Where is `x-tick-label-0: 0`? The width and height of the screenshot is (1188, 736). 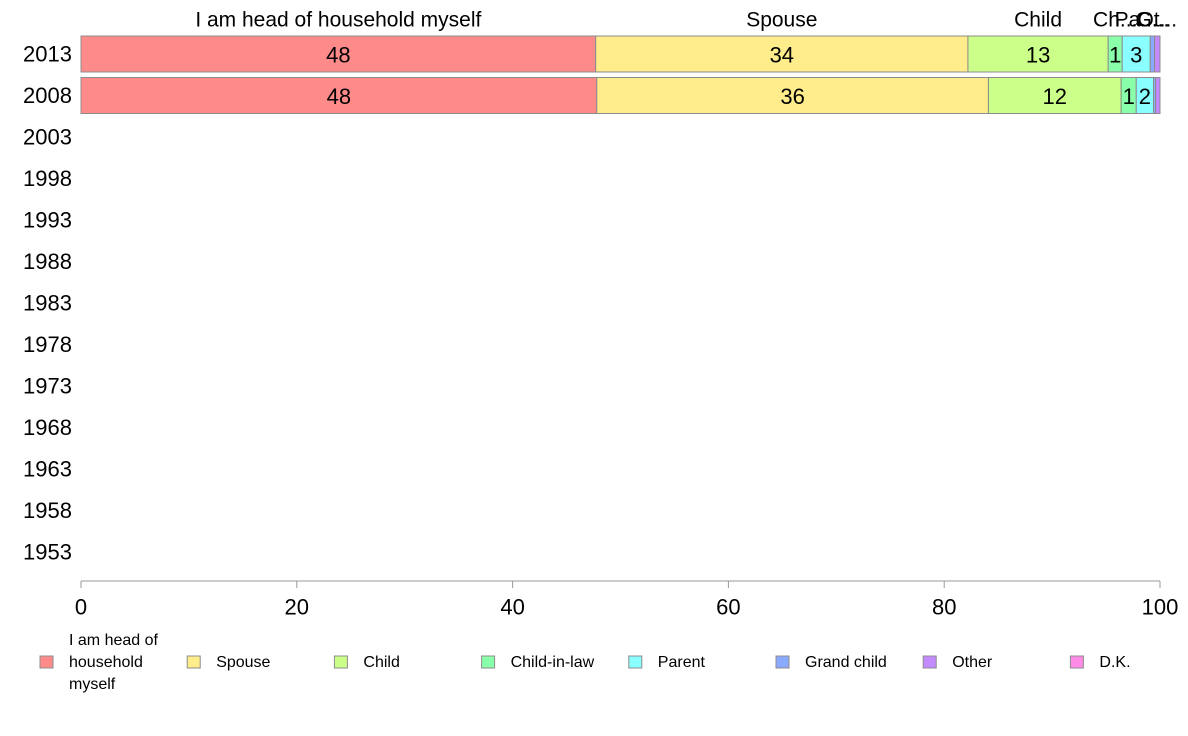
x-tick-label-0: 0 is located at coordinates (81, 607).